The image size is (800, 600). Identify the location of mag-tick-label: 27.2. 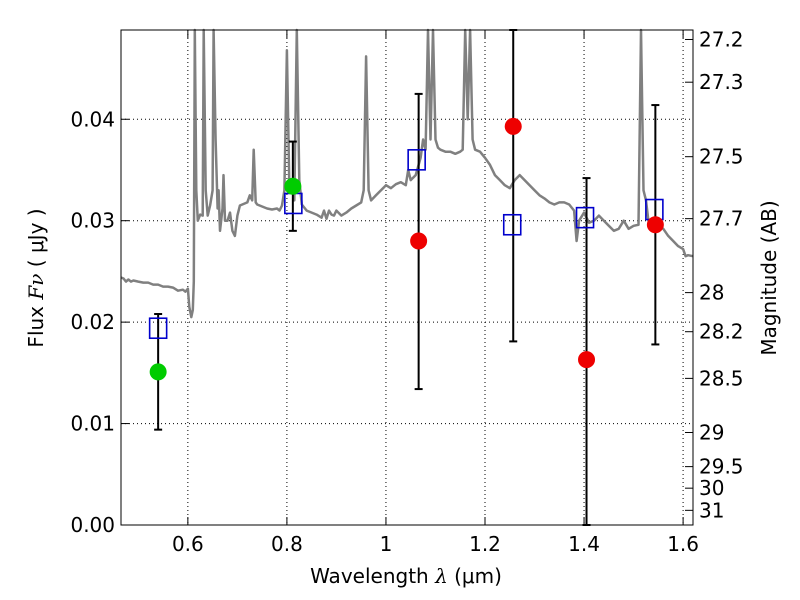
(721, 39).